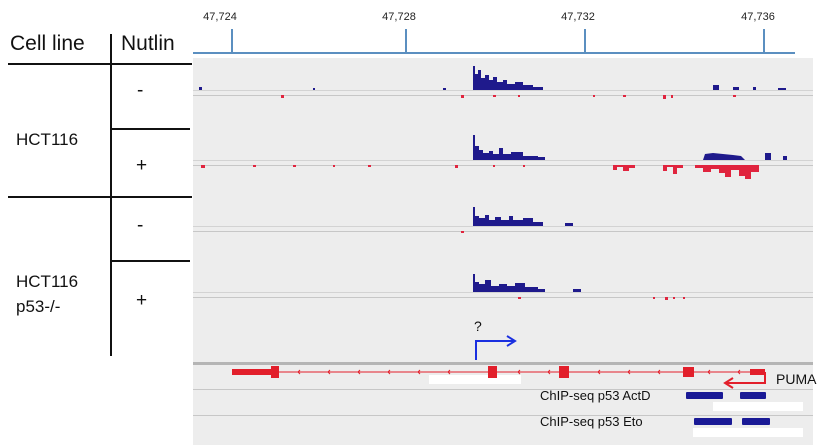 The width and height of the screenshot is (827, 445). I want to click on tss-arrow, so click(496, 347).